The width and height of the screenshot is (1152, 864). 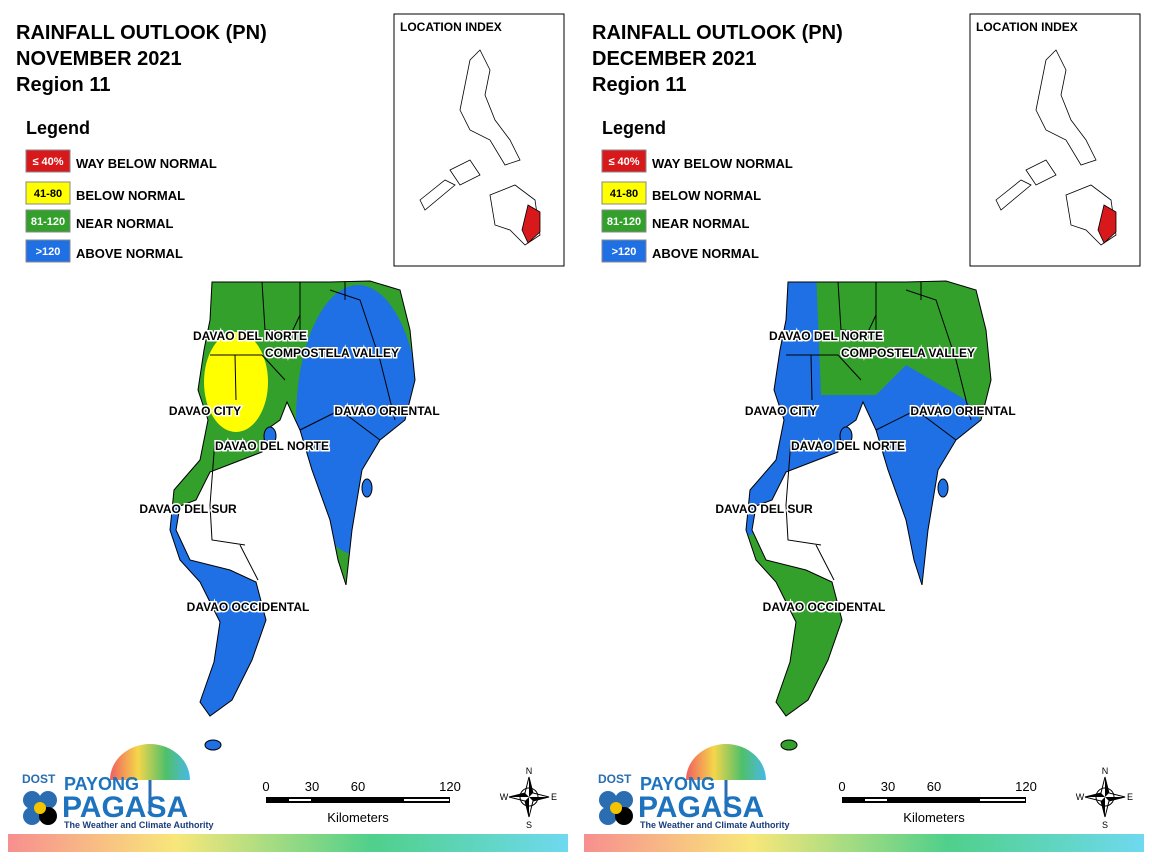 What do you see at coordinates (288, 843) in the screenshot?
I see `color-strip` at bounding box center [288, 843].